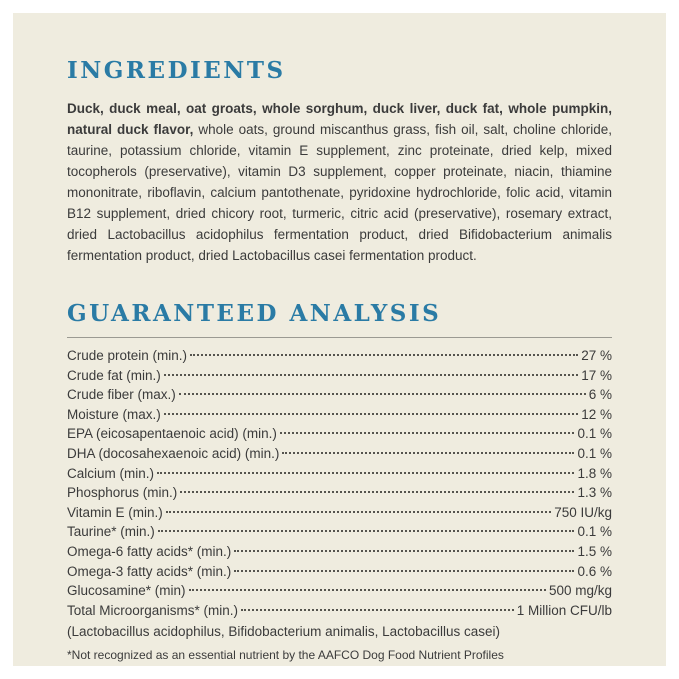 The image size is (679, 679). What do you see at coordinates (111, 473) in the screenshot?
I see `analysis-row-label: Calcium (min.)` at bounding box center [111, 473].